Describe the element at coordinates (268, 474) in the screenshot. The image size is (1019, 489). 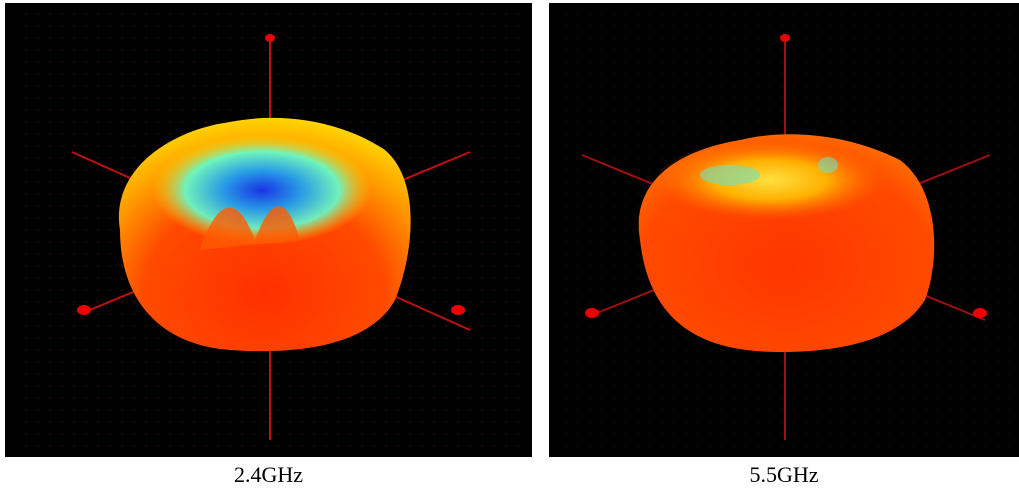
I see `caption: 2.4GHz` at that location.